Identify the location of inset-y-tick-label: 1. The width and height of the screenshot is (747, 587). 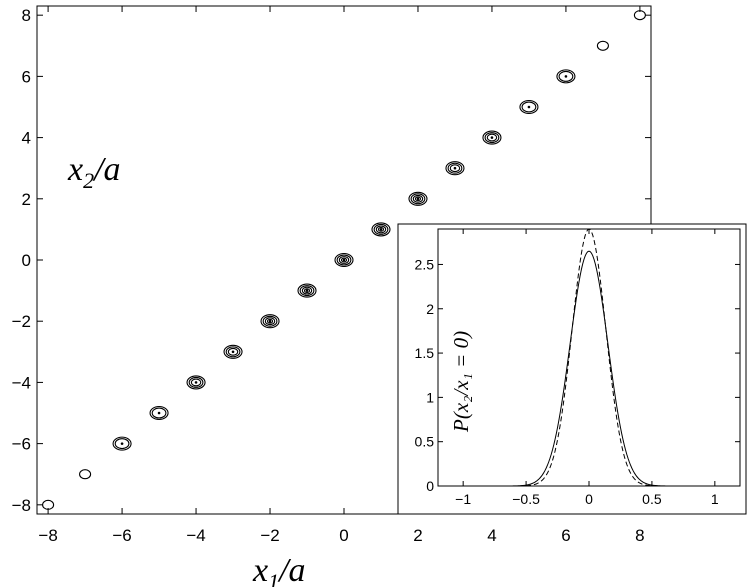
(430, 397).